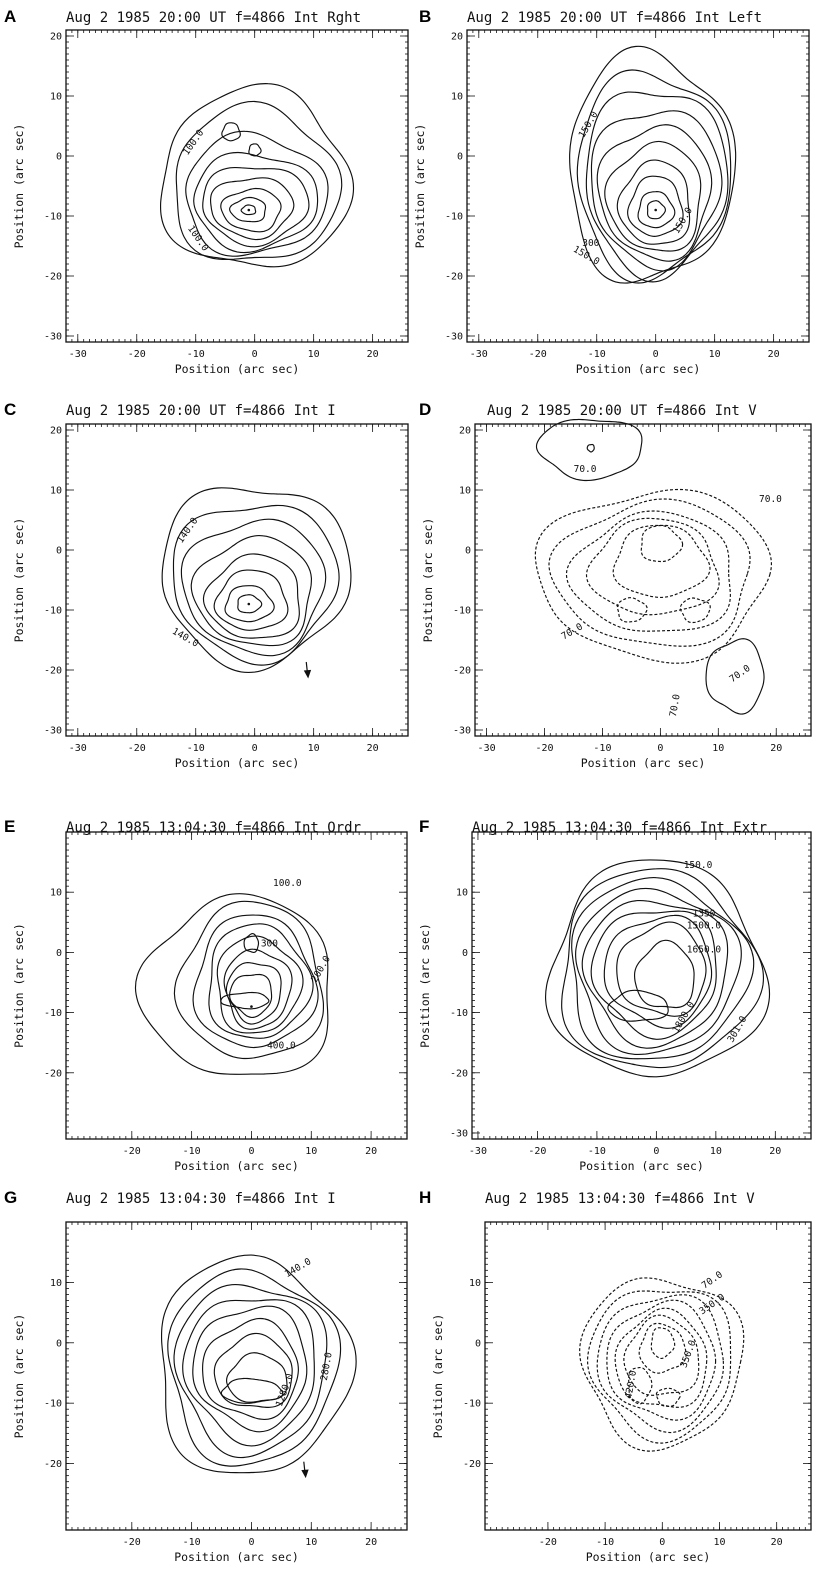 This screenshot has width=833, height=1595. I want to click on contour-label: 100.0, so click(194, 142).